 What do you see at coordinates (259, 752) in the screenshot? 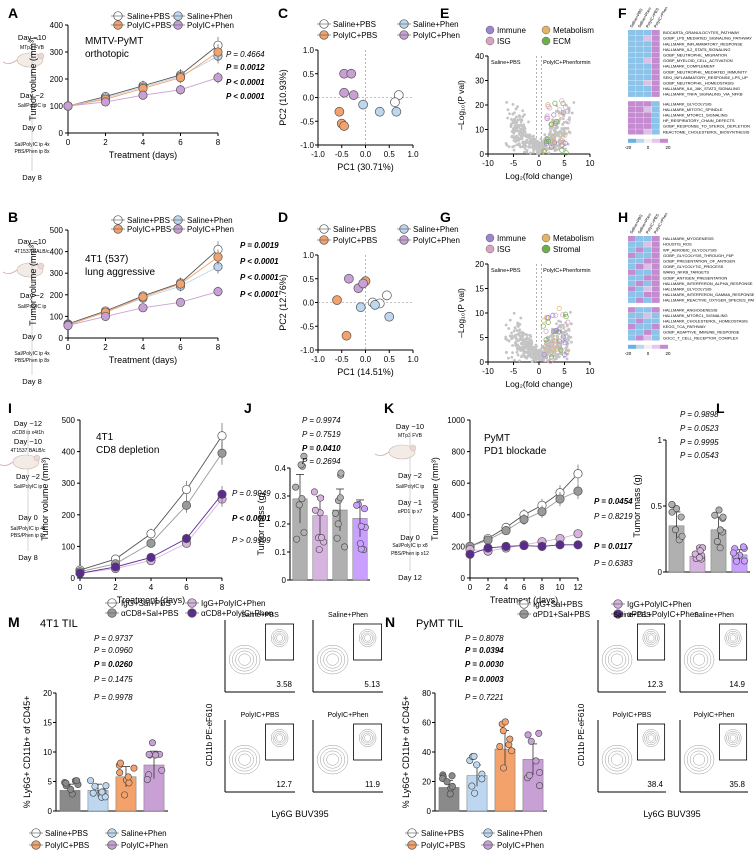
I see `flow-plot: PolyIC+PBS 12.7` at bounding box center [259, 752].